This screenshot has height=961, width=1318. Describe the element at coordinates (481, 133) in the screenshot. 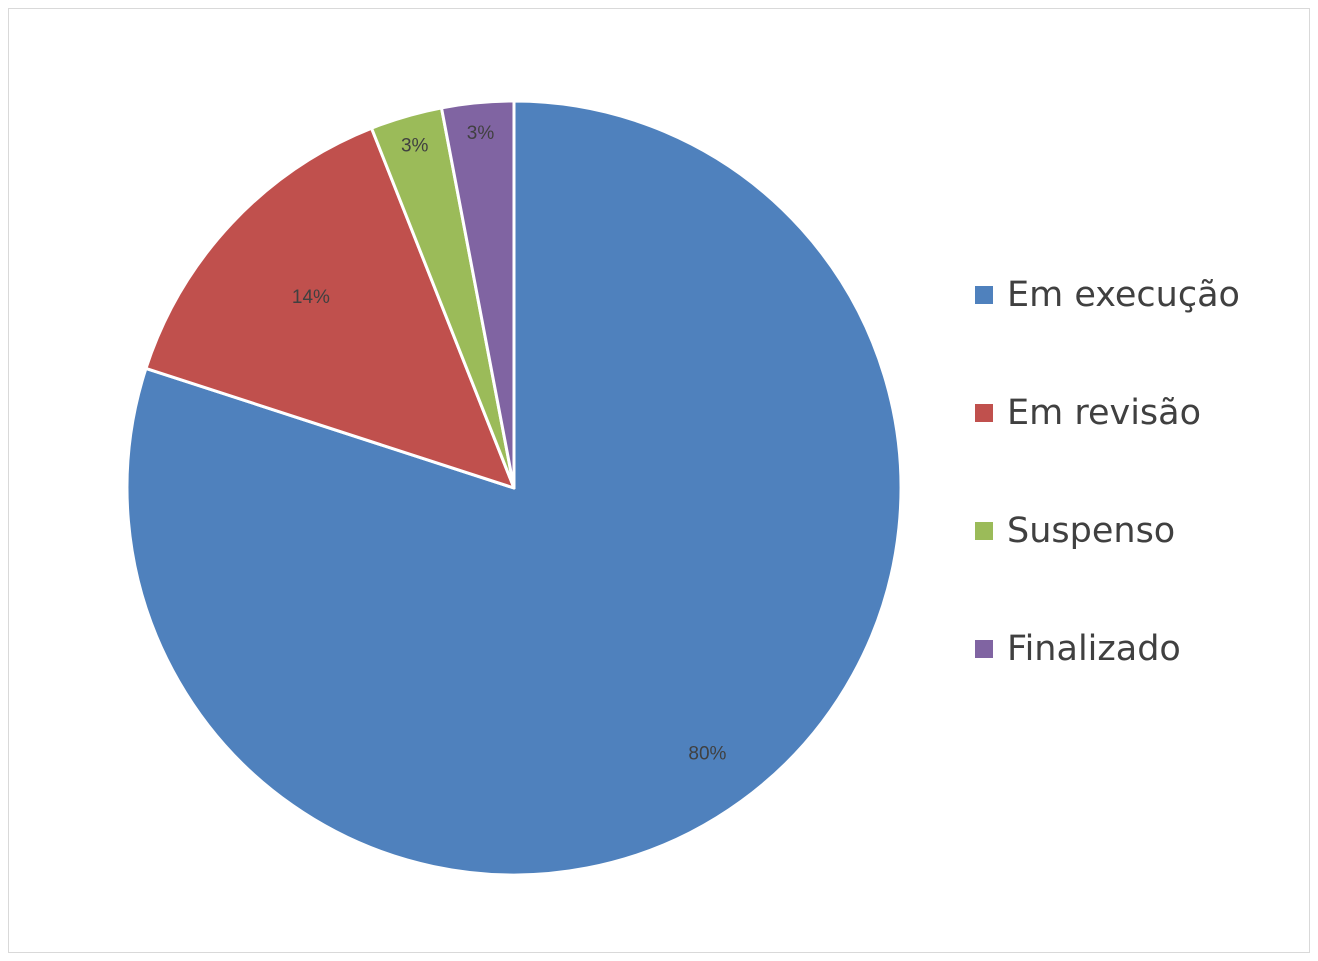

I see `data-label-4: 3%` at that location.